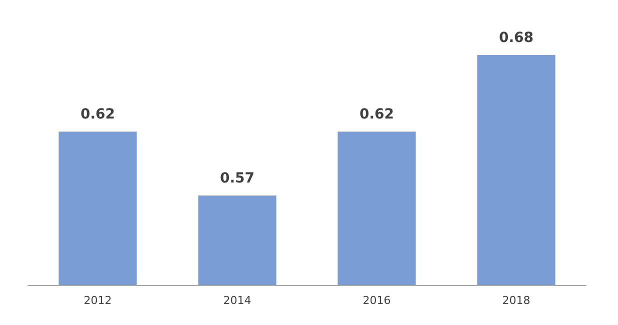 The image size is (618, 325). What do you see at coordinates (237, 178) in the screenshot?
I see `data-label: 0.57` at bounding box center [237, 178].